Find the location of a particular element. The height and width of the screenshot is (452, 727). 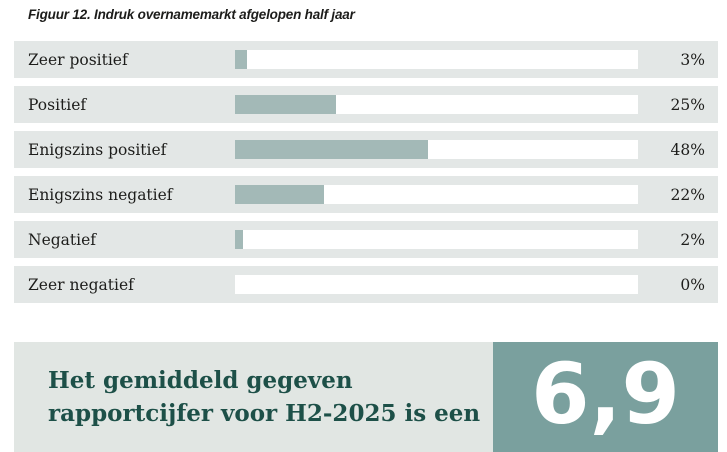

chart-row: Zeer positief 3% is located at coordinates (366, 59).